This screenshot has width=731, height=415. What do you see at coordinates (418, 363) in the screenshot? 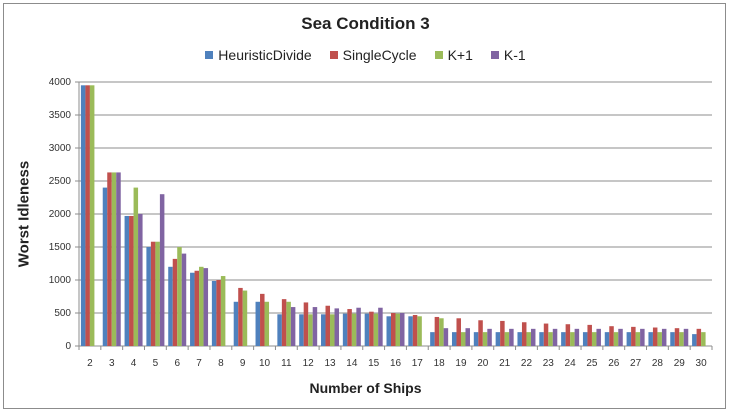
I see `x-tick-label: 17` at bounding box center [418, 363].